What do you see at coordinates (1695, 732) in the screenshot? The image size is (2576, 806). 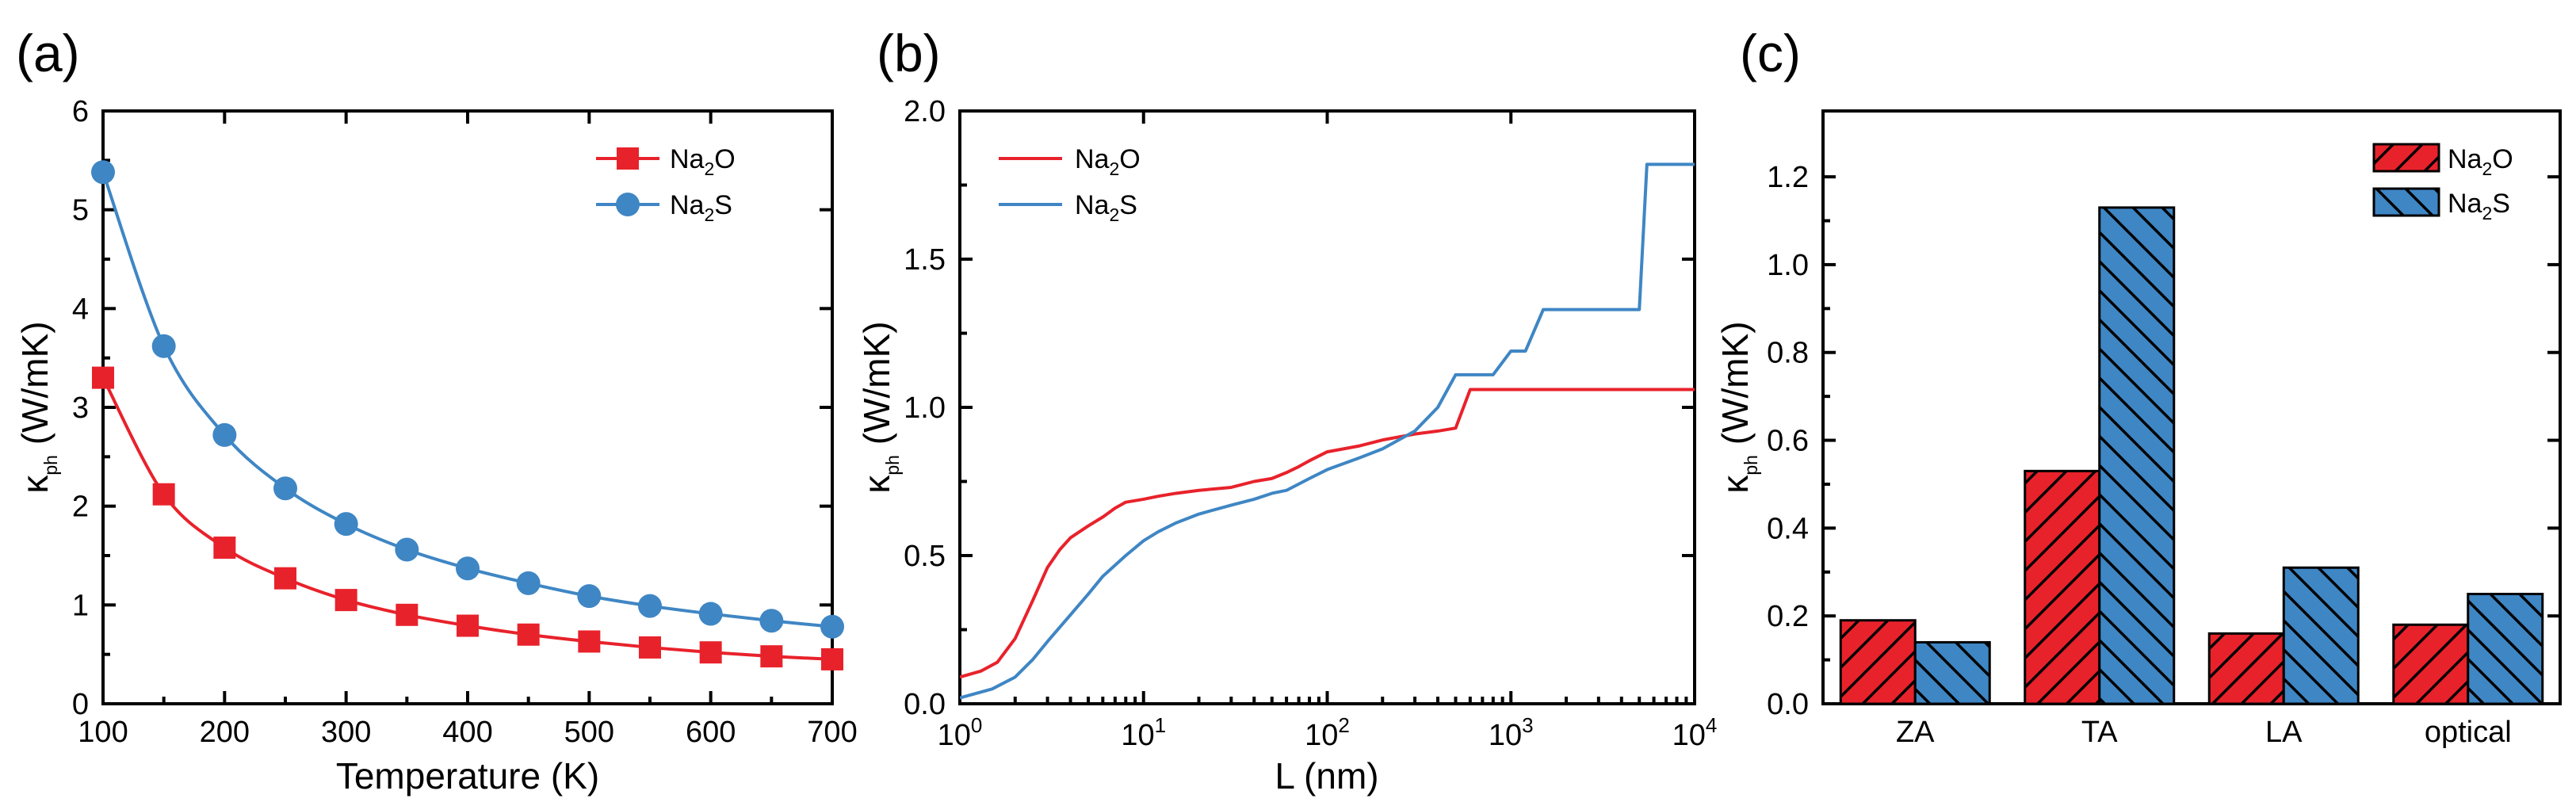 I see `x-tick-label: 10⁴` at bounding box center [1695, 732].